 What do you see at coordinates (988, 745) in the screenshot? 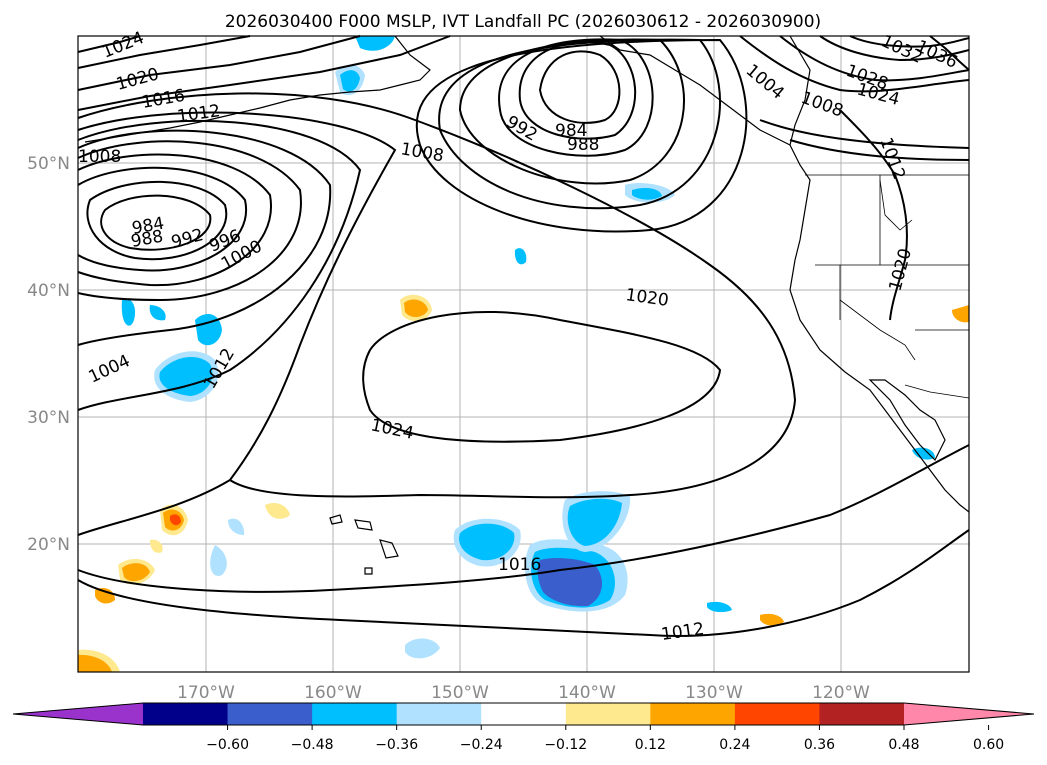
I see `colorbar-tick-label: 0.60` at bounding box center [988, 745].